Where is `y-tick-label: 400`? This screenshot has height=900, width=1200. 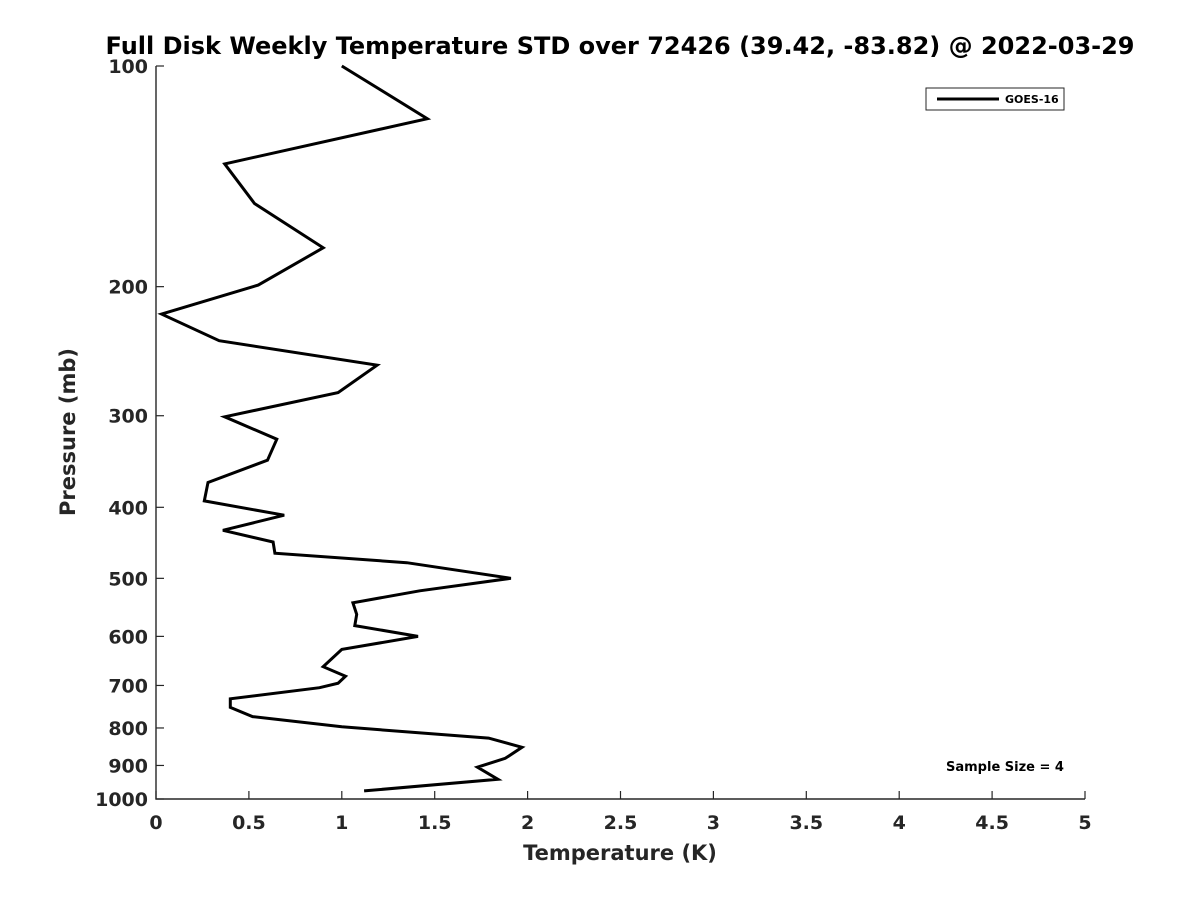
y-tick-label: 400 is located at coordinates (128, 508).